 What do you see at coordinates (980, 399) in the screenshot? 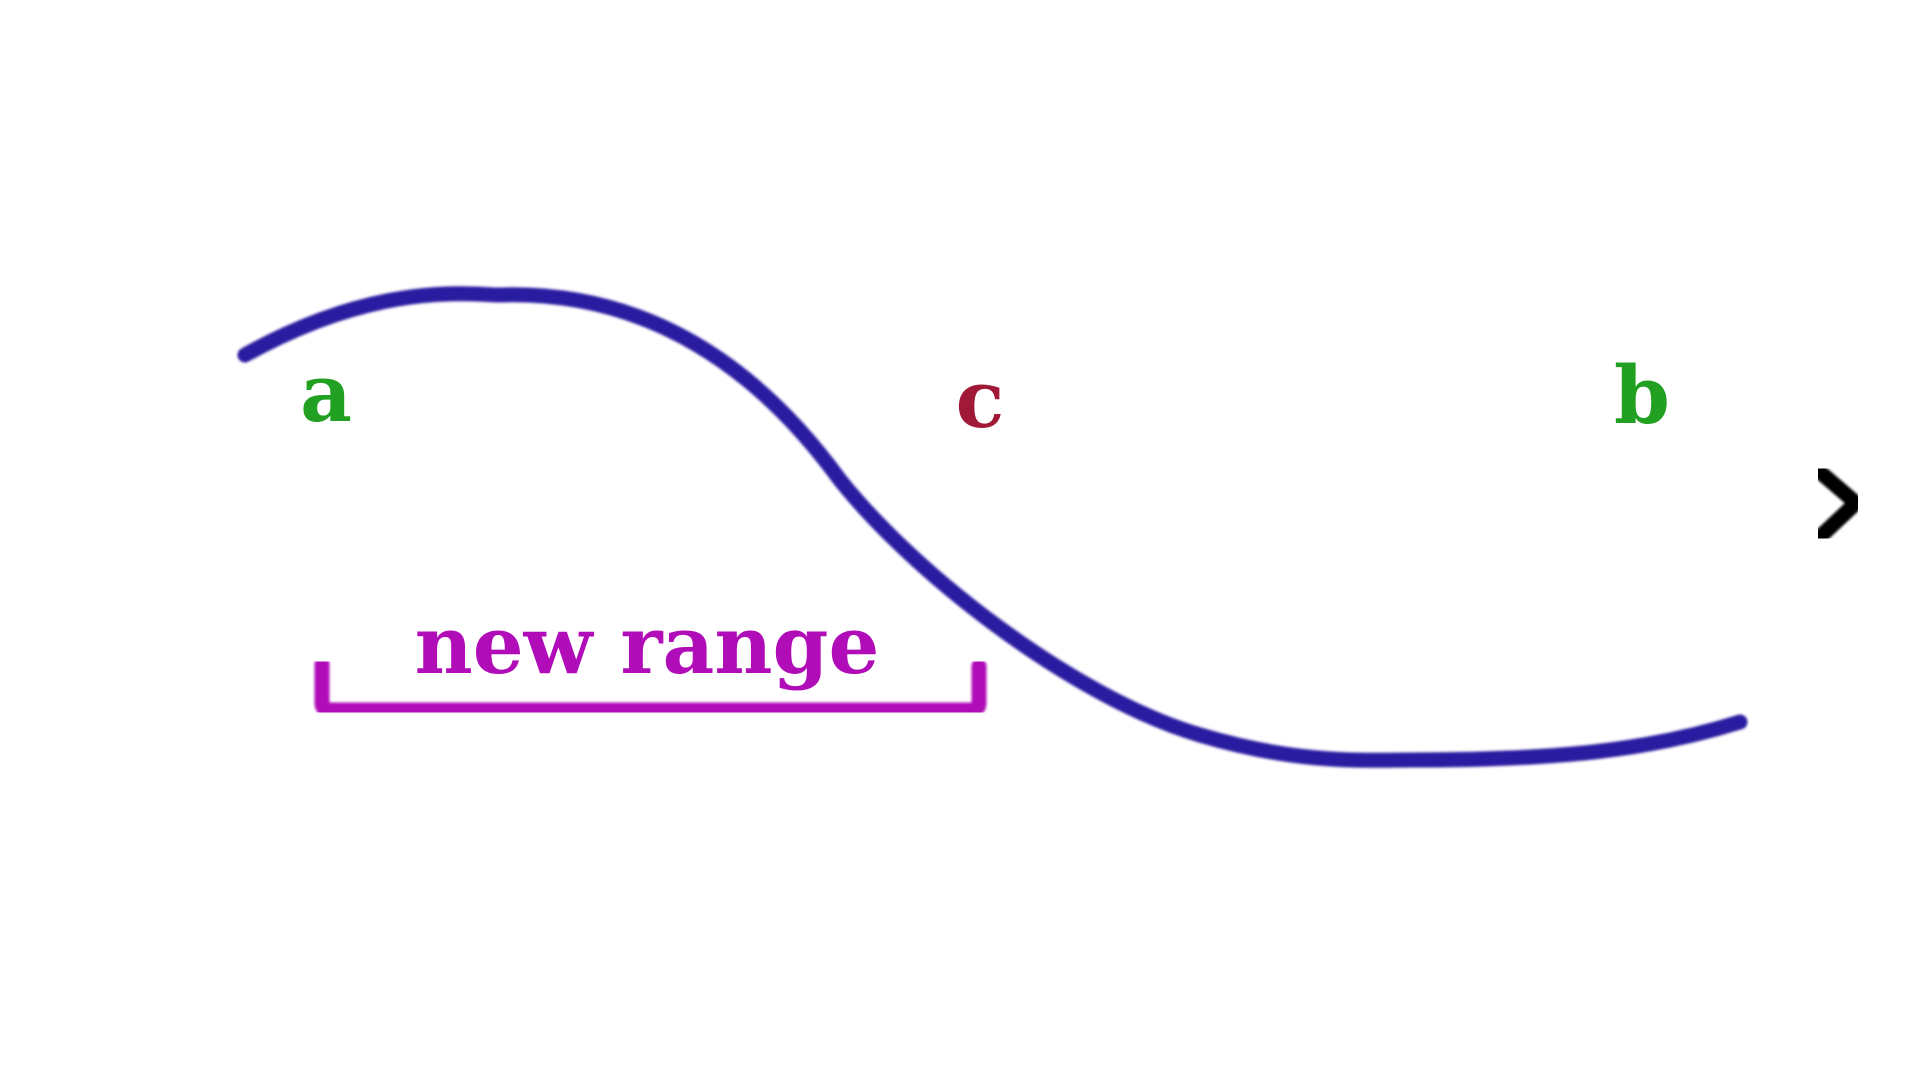
I see `label-c: c` at bounding box center [980, 399].